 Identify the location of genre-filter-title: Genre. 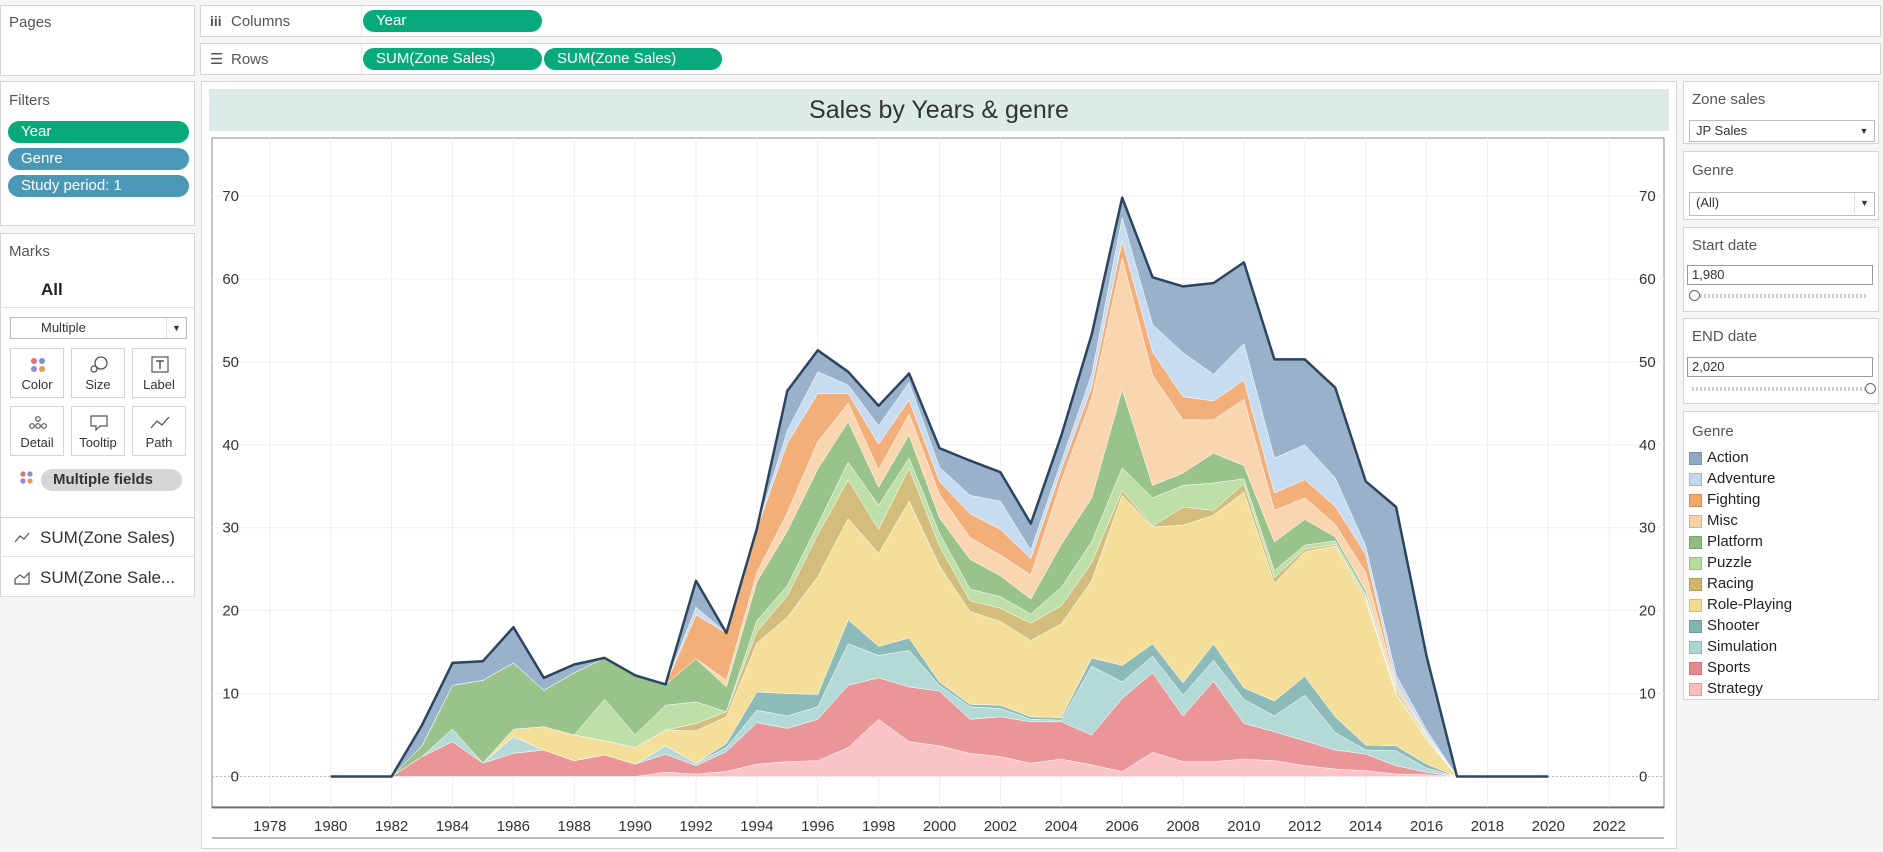
(1713, 170).